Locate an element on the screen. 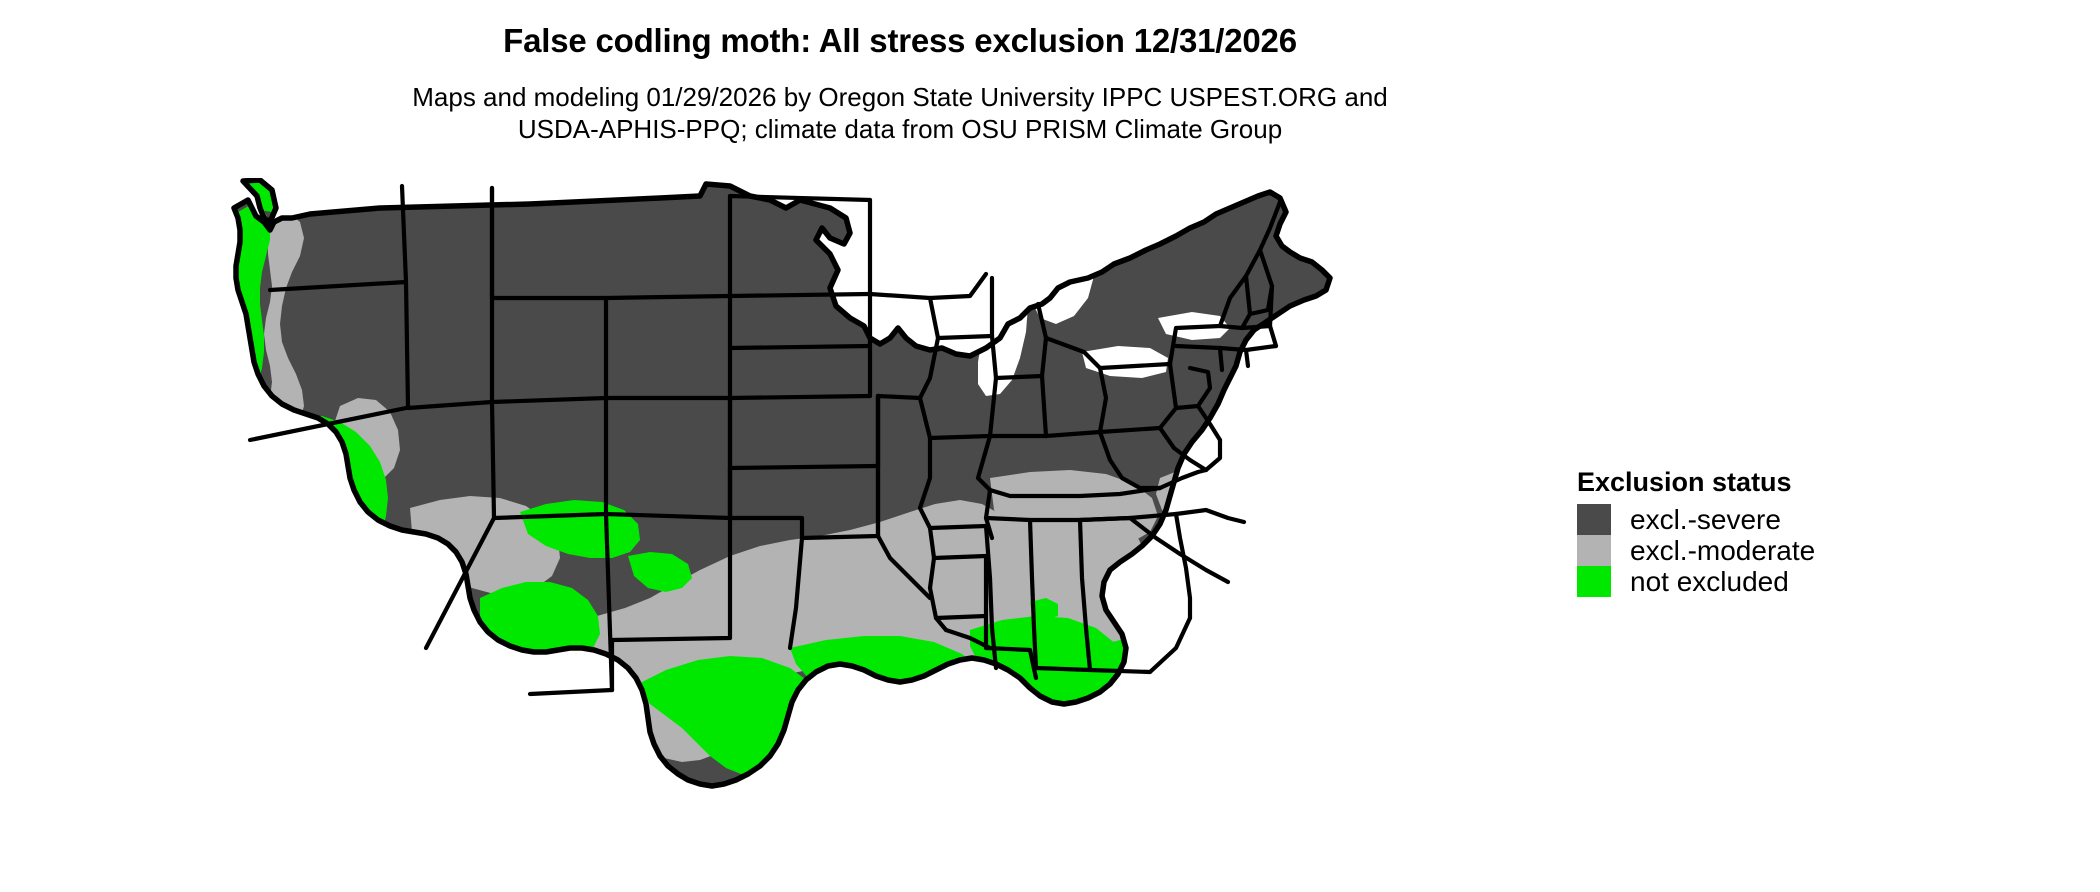 The width and height of the screenshot is (2100, 892). legend-item-not-excluded: not excluded is located at coordinates (1787, 582).